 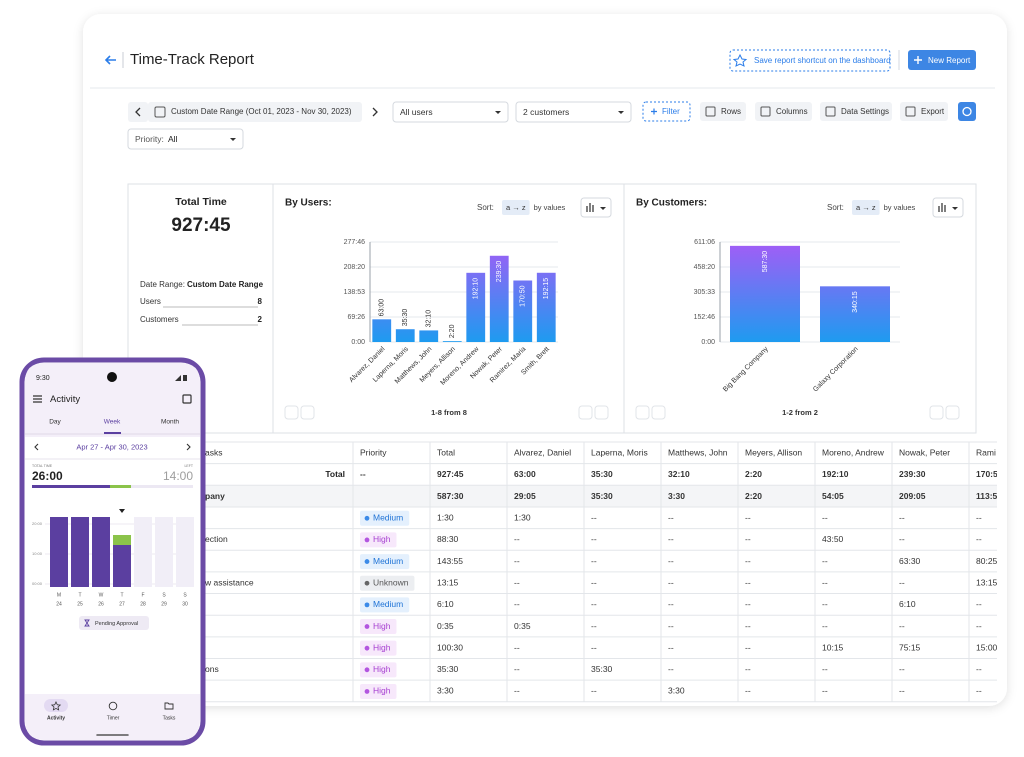 I want to click on priority-select, so click(x=185, y=139).